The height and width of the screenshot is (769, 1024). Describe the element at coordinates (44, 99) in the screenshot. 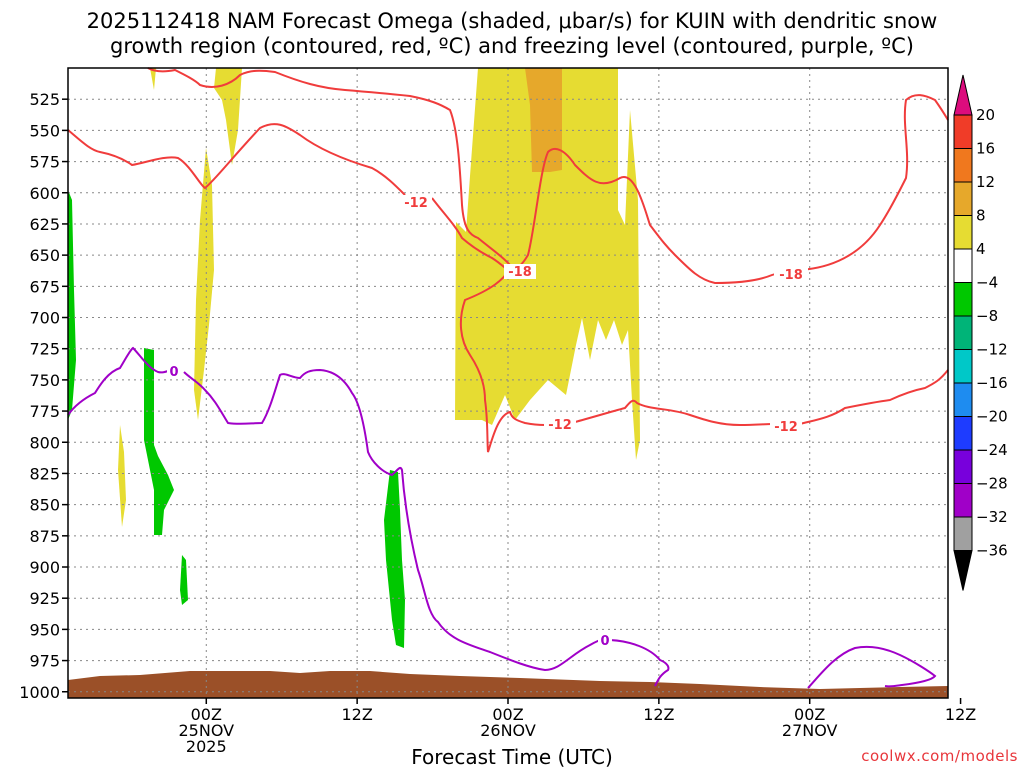

I see `y-tick-label: 525` at that location.